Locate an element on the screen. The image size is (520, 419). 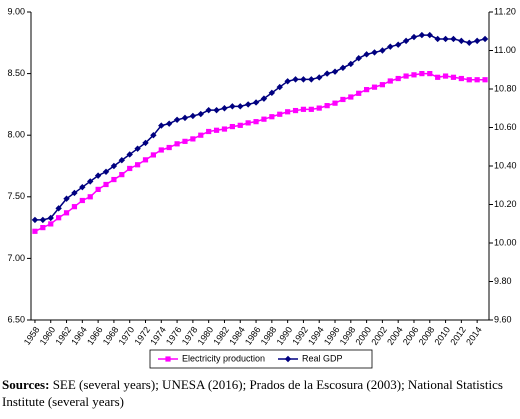
source-label: Sources: is located at coordinates (26, 384).